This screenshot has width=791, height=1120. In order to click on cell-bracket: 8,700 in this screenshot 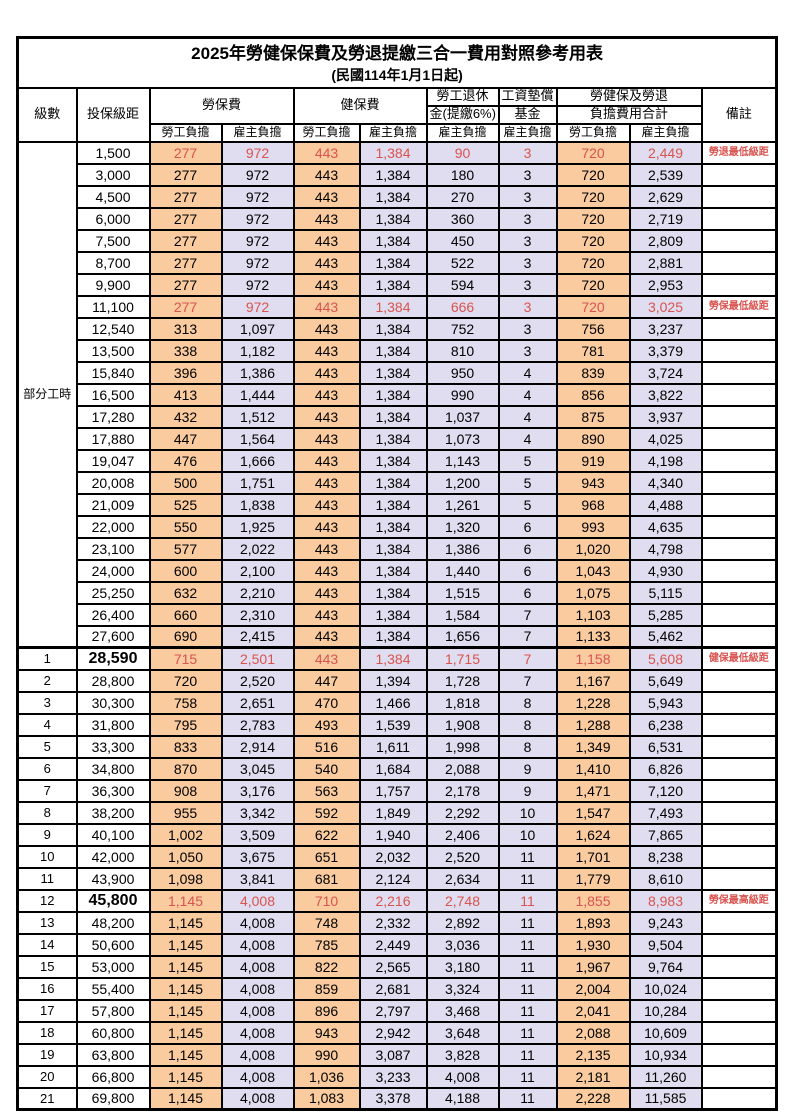, I will do `click(113, 262)`.